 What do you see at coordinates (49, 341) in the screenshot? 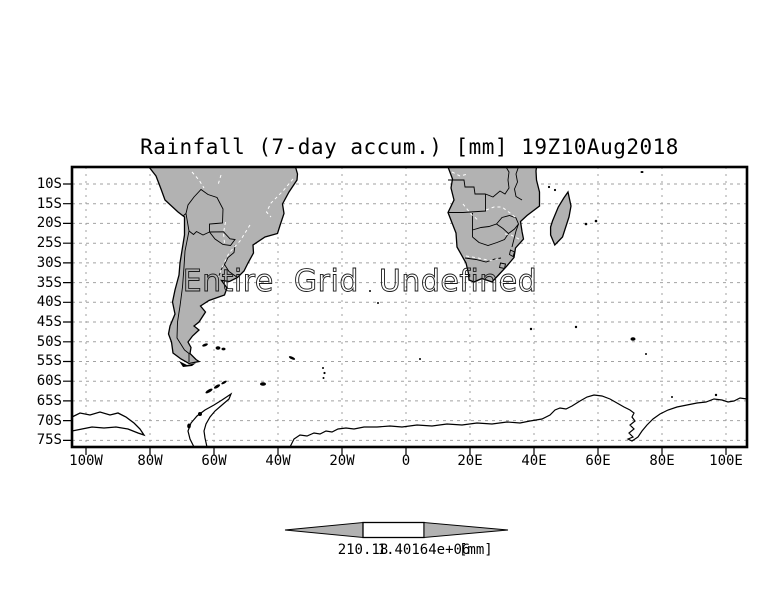
I see `lat-tick-label: 50S` at bounding box center [49, 341].